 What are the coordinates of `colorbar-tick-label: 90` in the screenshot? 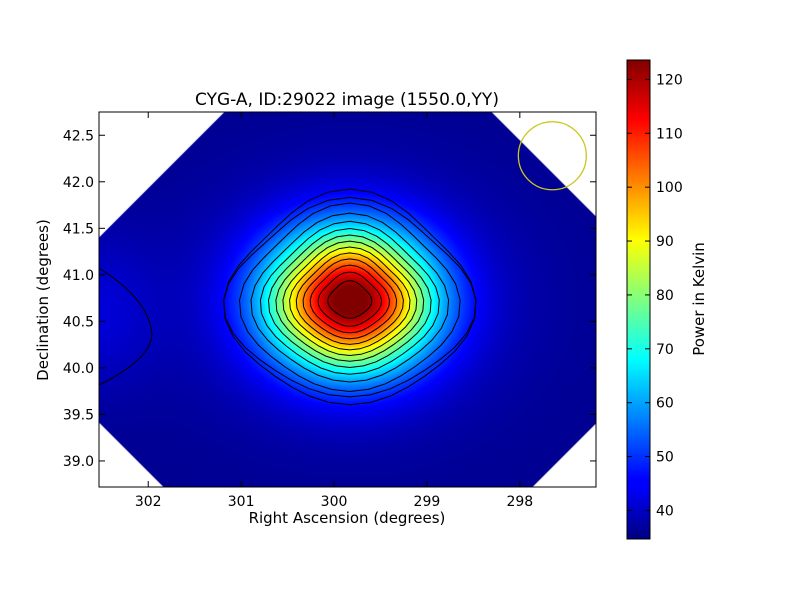 It's located at (665, 242).